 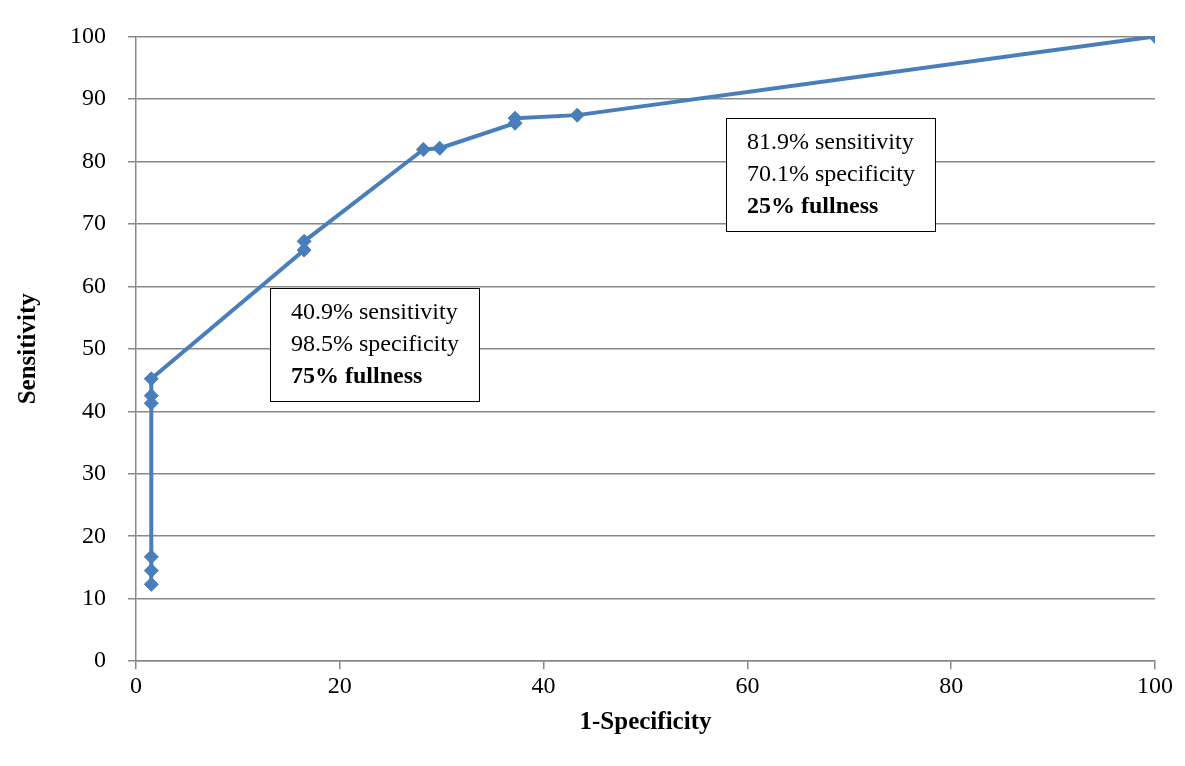 I want to click on x-tick-label: 100, so click(x=1155, y=684).